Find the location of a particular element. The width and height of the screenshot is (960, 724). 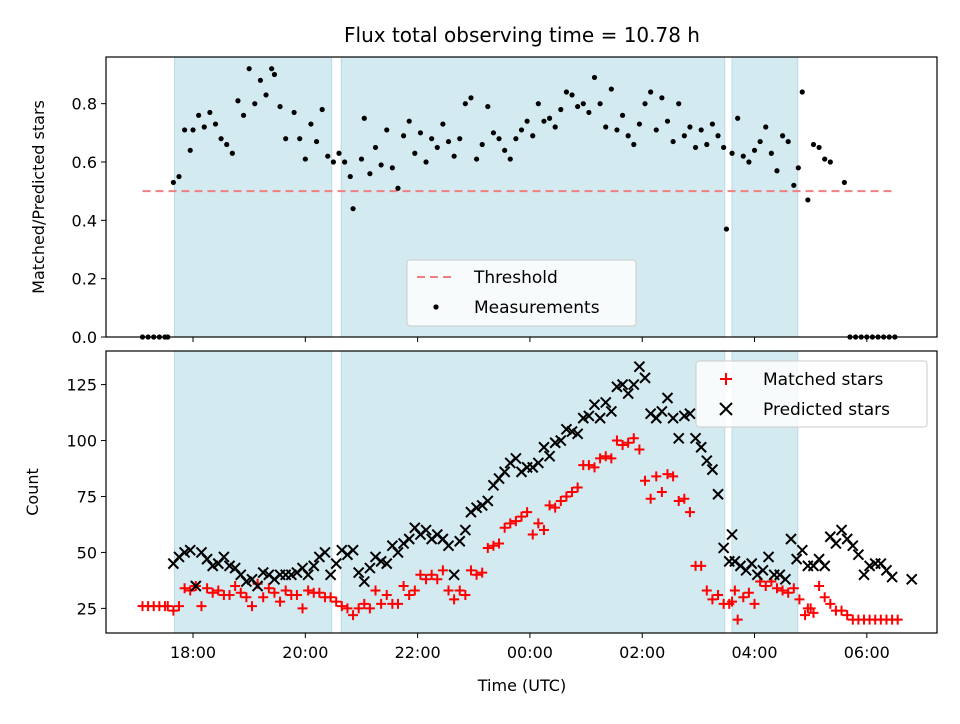

x-tick-label: 04:00 is located at coordinates (754, 652).